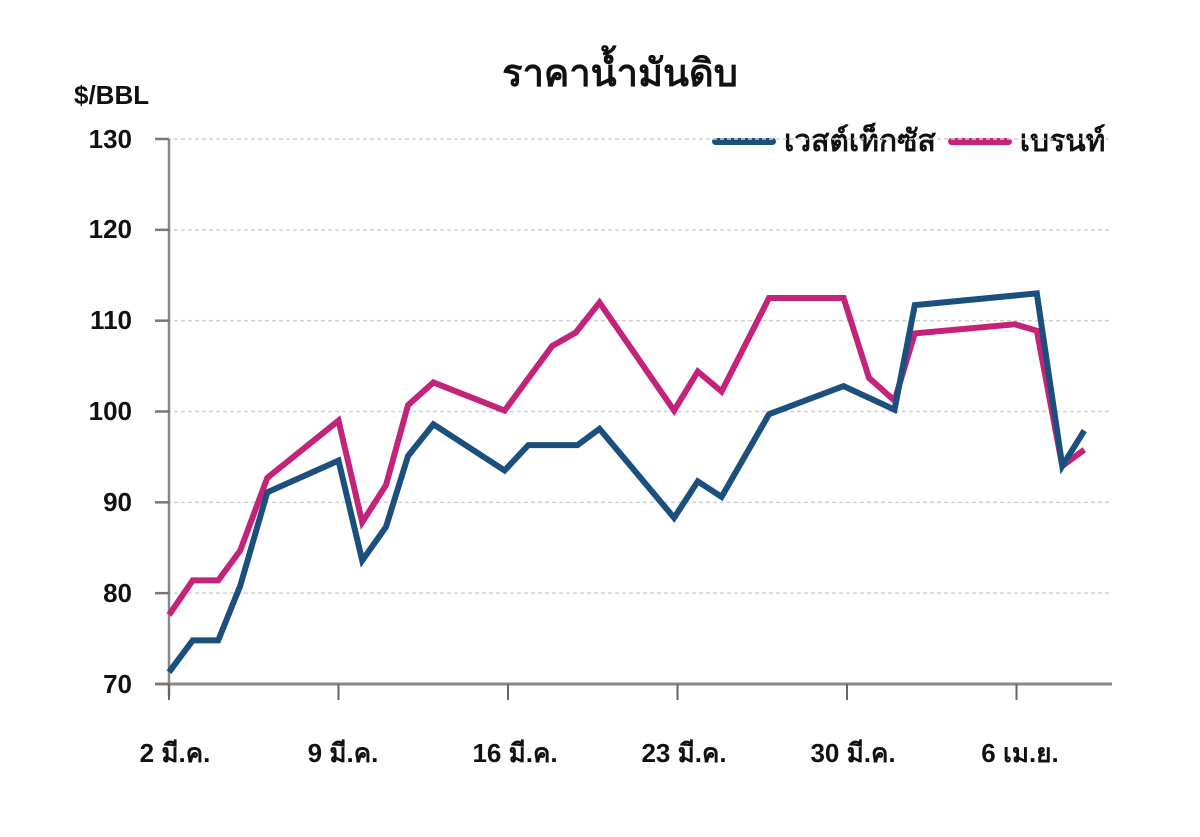 The width and height of the screenshot is (1200, 837). Describe the element at coordinates (117, 502) in the screenshot. I see `y-tick-90: 90` at that location.